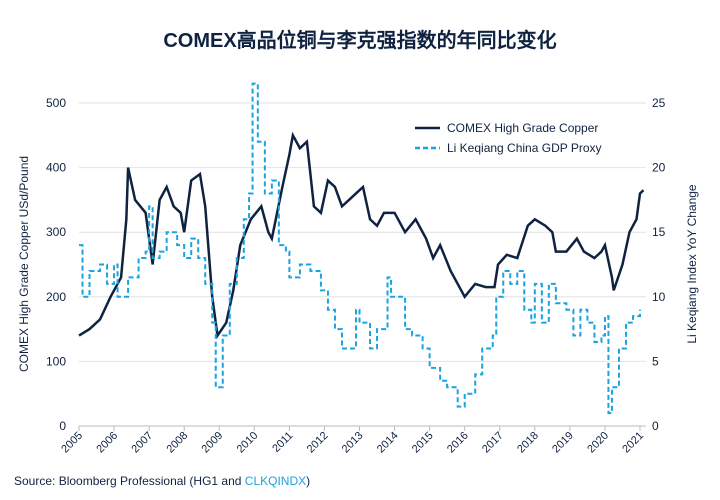 The height and width of the screenshot is (500, 720). I want to click on legend-label: Li Keqiang China GDP Proxy, so click(524, 148).